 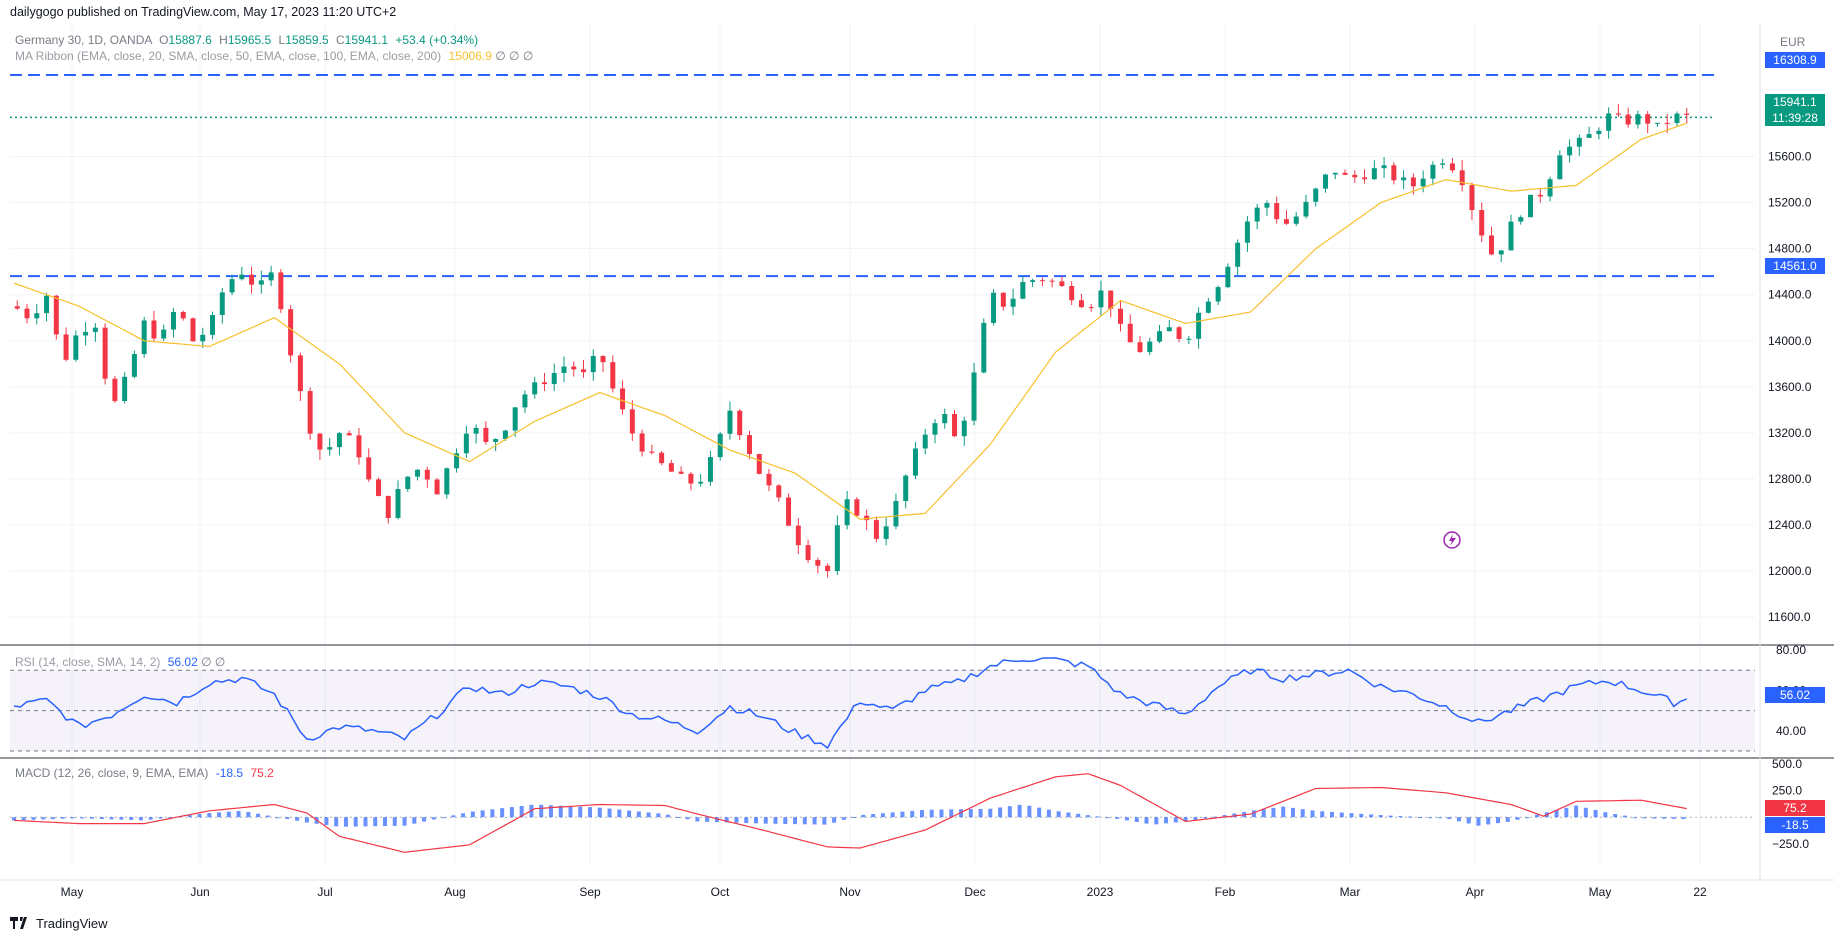 What do you see at coordinates (454, 892) in the screenshot?
I see `time-axis-label: Aug` at bounding box center [454, 892].